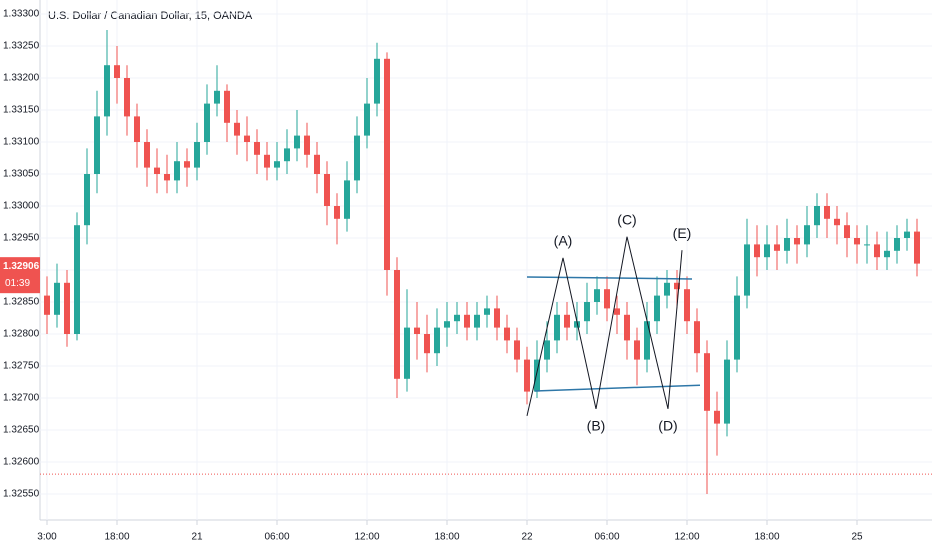 Image resolution: width=932 pixels, height=550 pixels. What do you see at coordinates (667, 426) in the screenshot?
I see `pattern-label: (D)` at bounding box center [667, 426].